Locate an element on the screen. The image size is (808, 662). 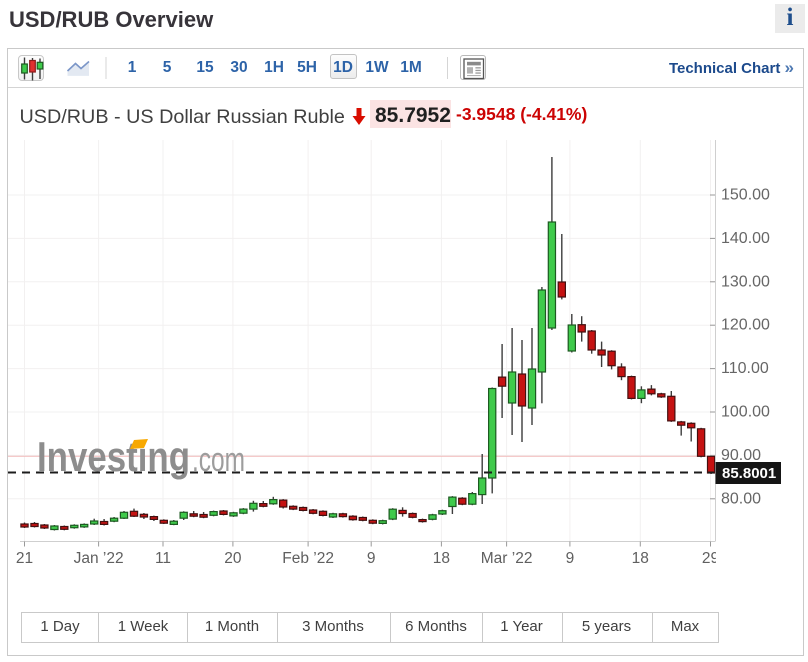
svg-text: Jan ’22 is located at coordinates (99, 558).